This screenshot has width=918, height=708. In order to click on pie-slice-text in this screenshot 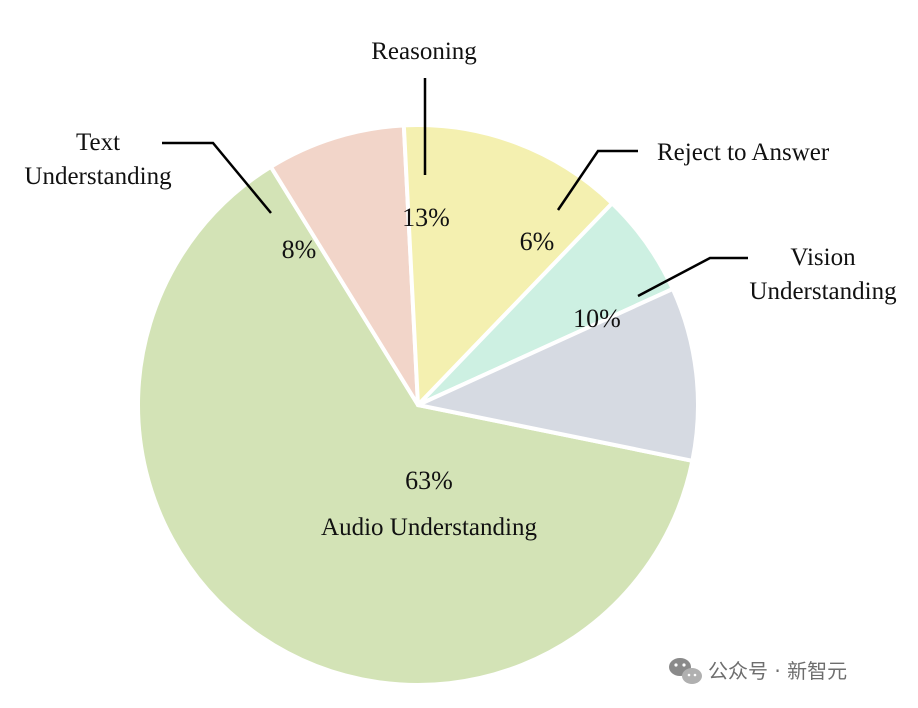, I will do `click(344, 265)`.